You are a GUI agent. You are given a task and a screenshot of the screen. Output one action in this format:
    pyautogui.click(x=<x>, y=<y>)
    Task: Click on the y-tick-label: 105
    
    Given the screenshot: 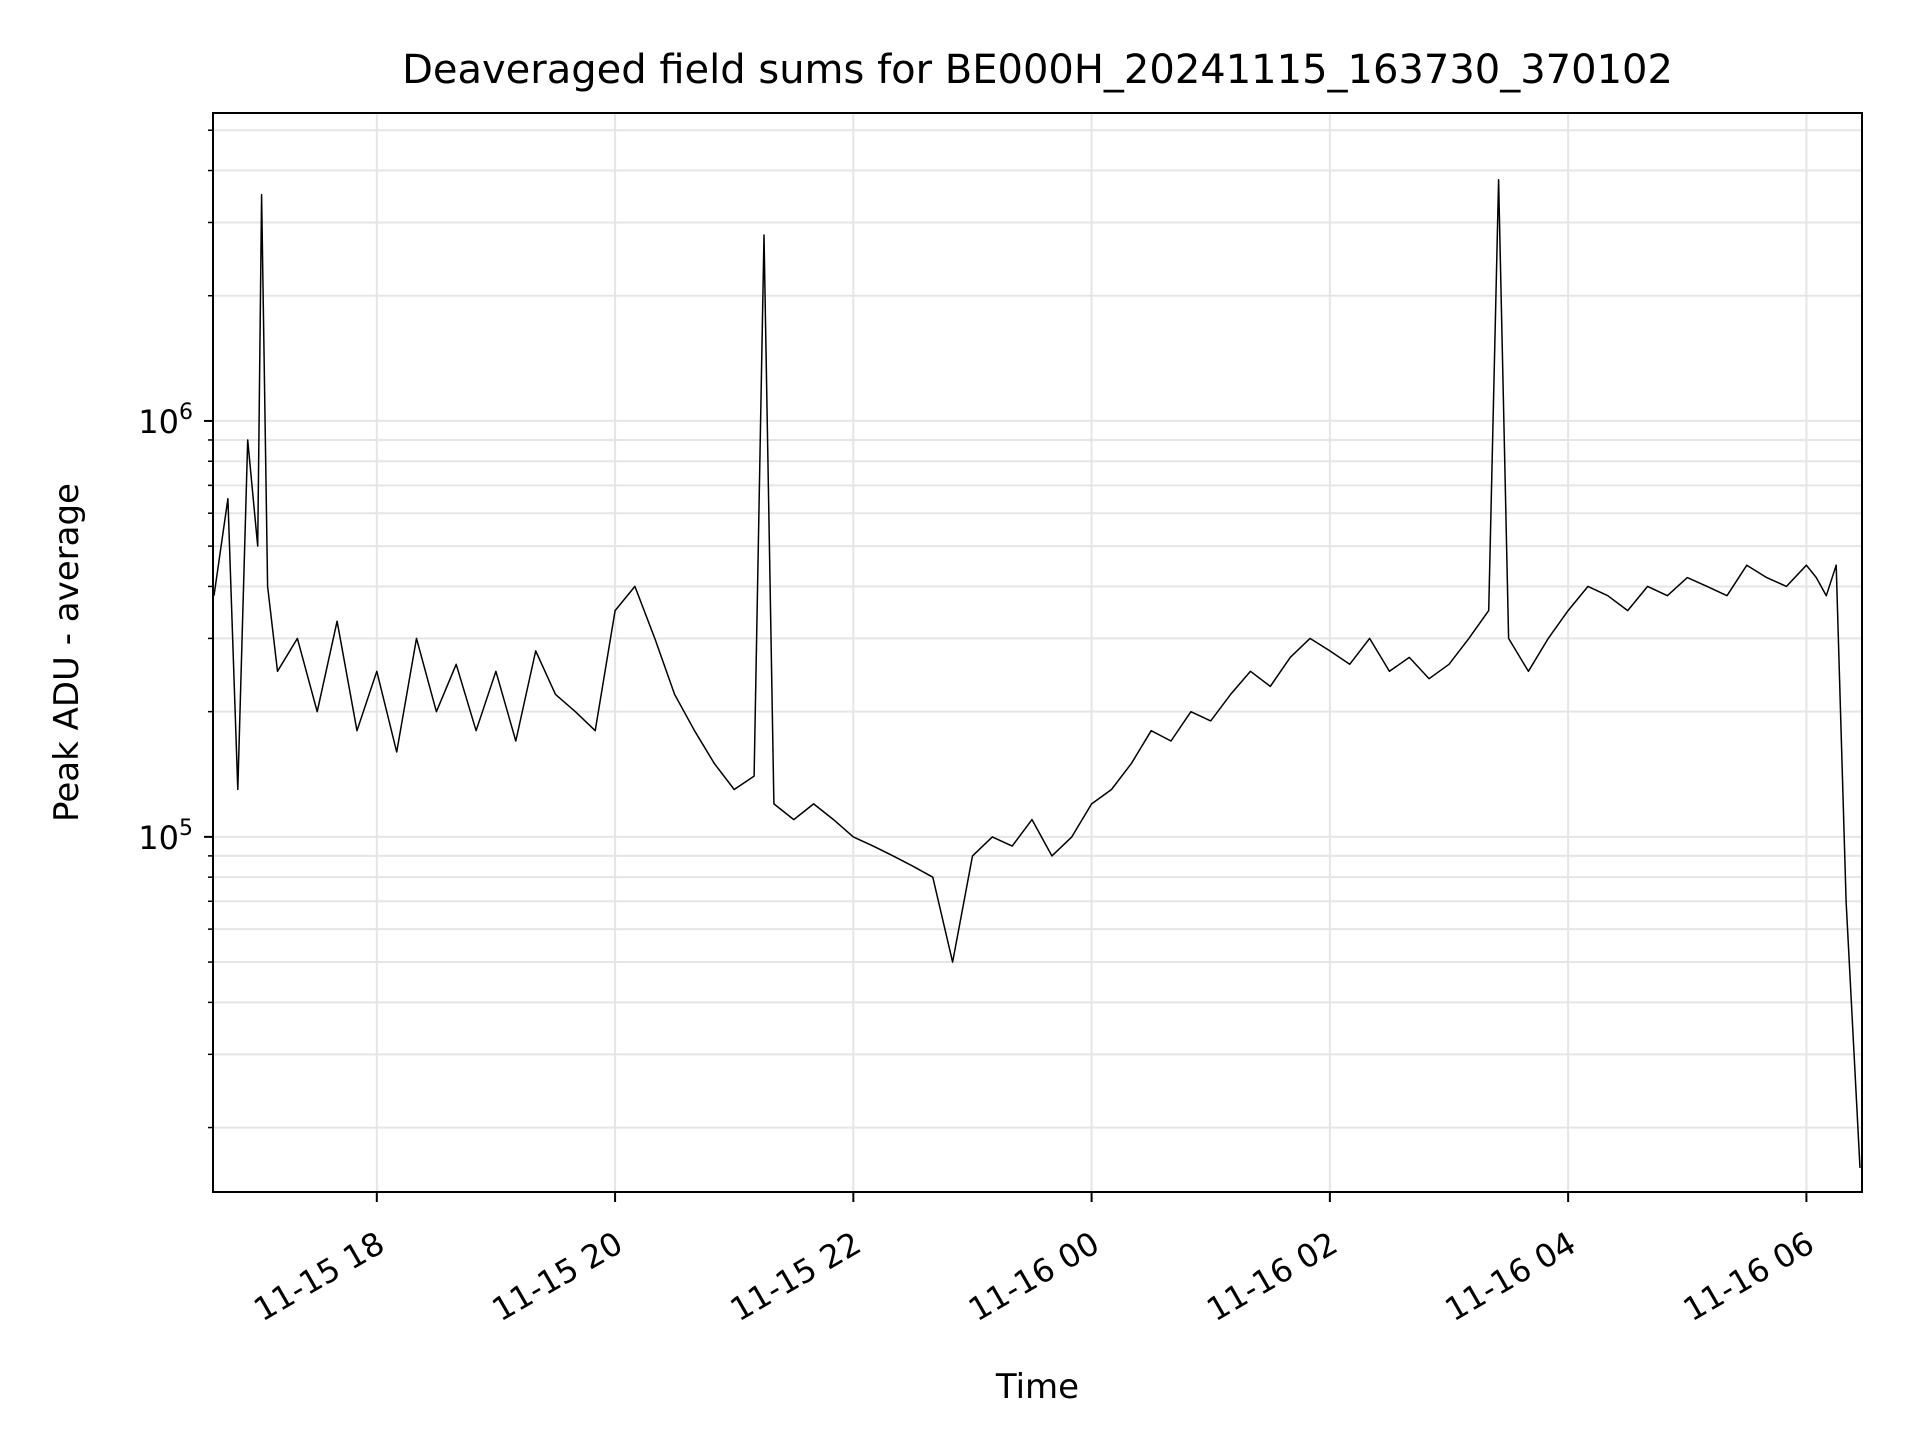 What is the action you would take?
    pyautogui.click(x=165, y=836)
    